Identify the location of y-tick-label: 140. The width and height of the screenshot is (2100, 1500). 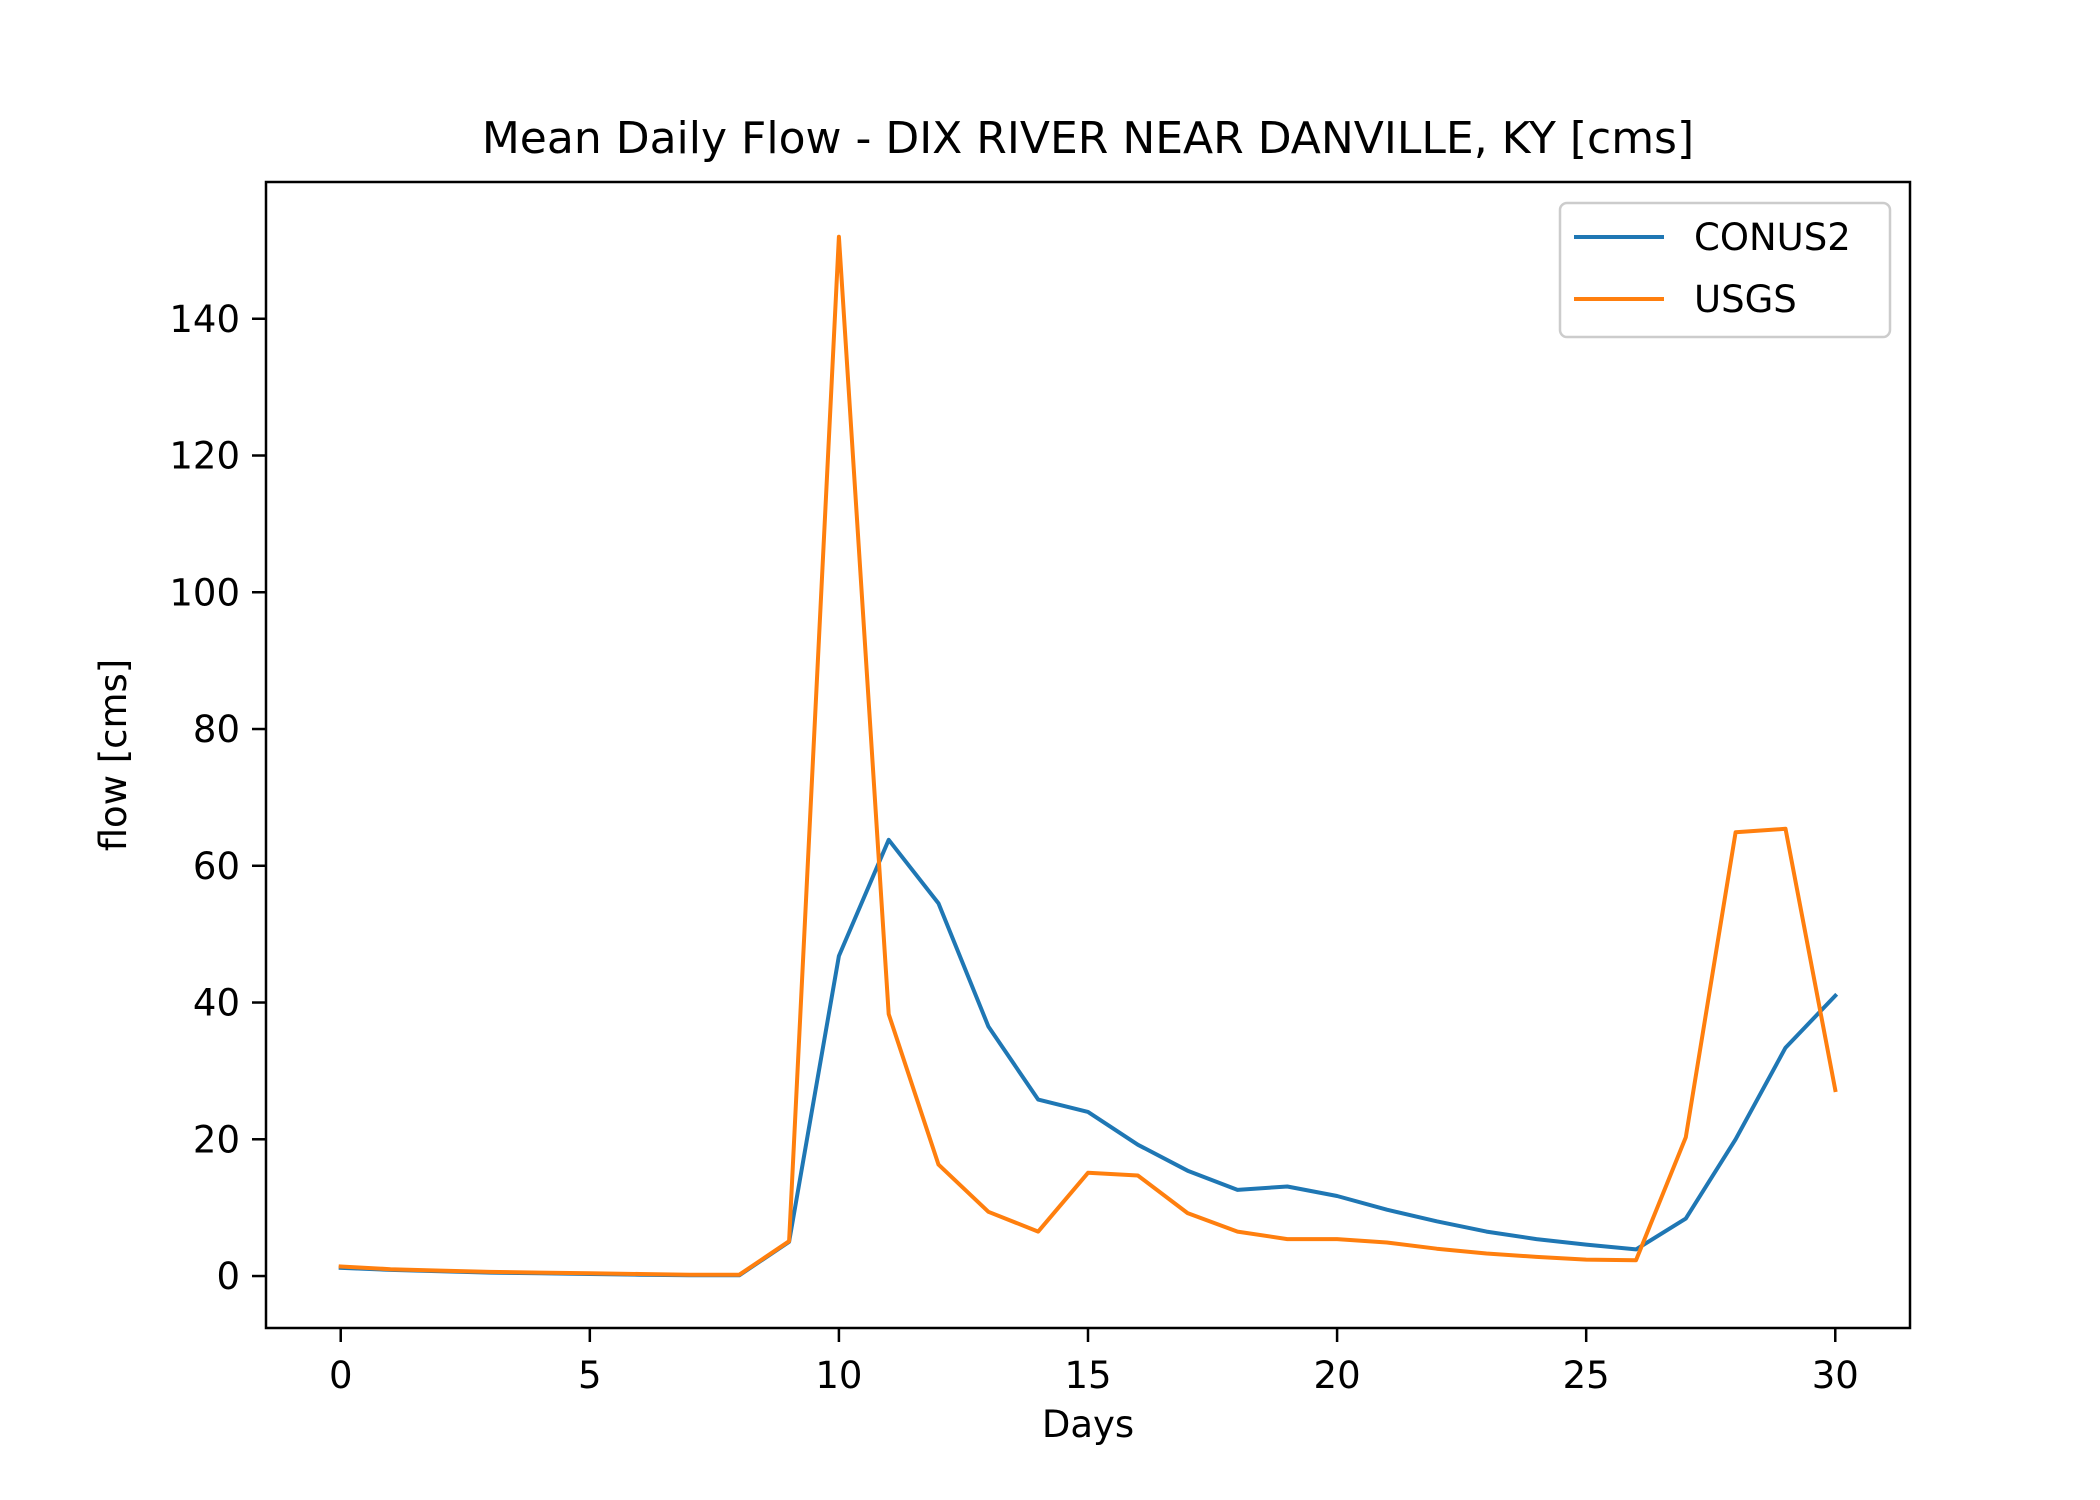
(204, 319).